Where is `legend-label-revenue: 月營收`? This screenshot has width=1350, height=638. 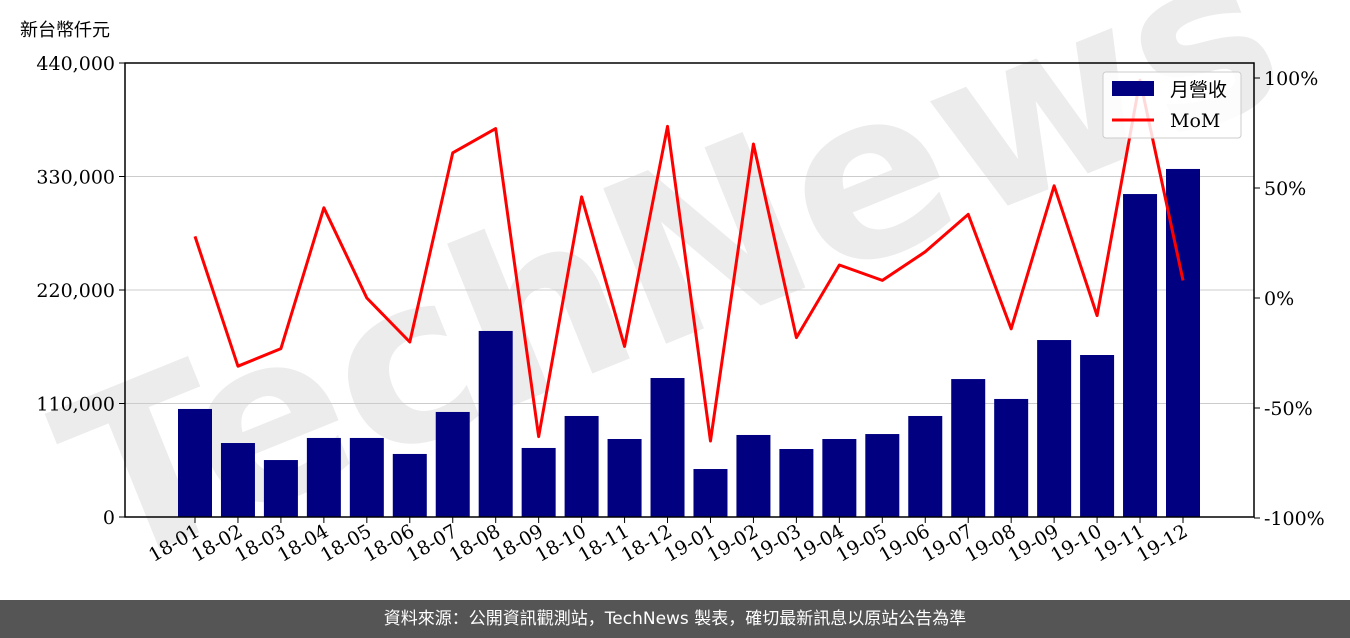 legend-label-revenue: 月營收 is located at coordinates (1198, 90).